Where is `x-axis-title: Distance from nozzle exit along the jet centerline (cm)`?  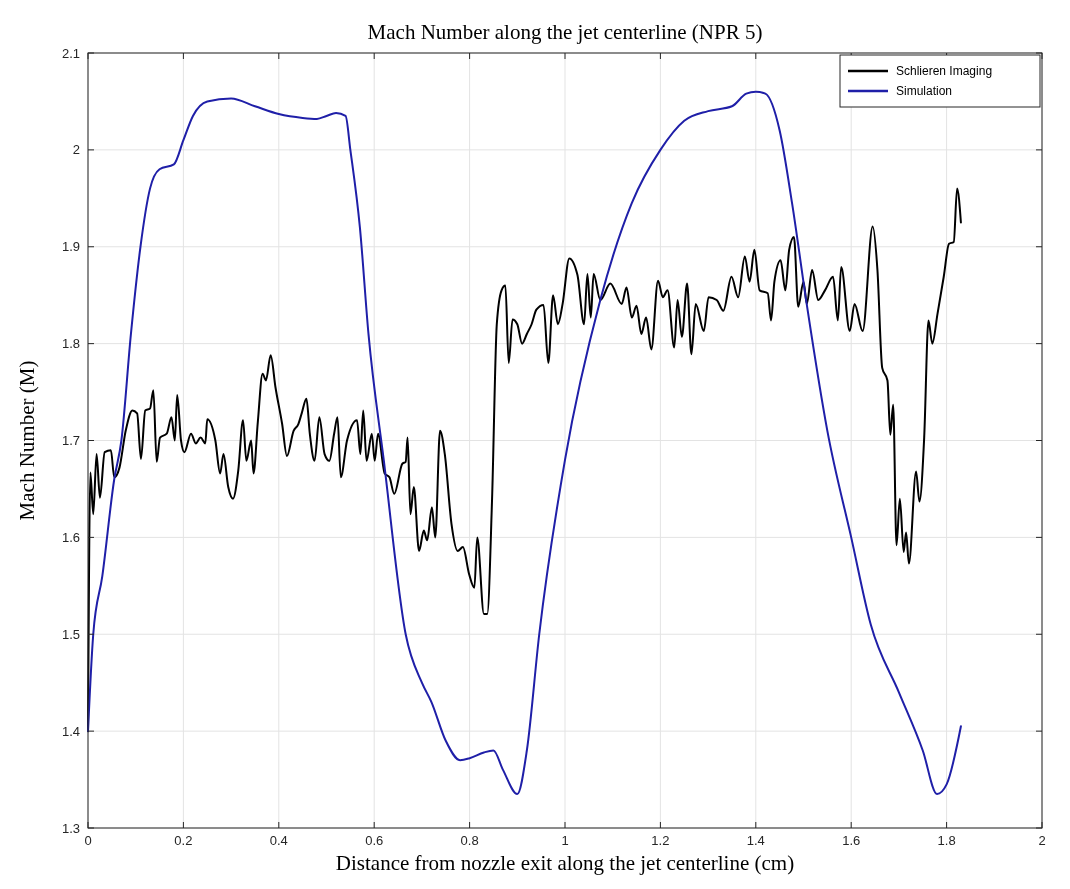 x-axis-title: Distance from nozzle exit along the jet centerline (cm) is located at coordinates (565, 863).